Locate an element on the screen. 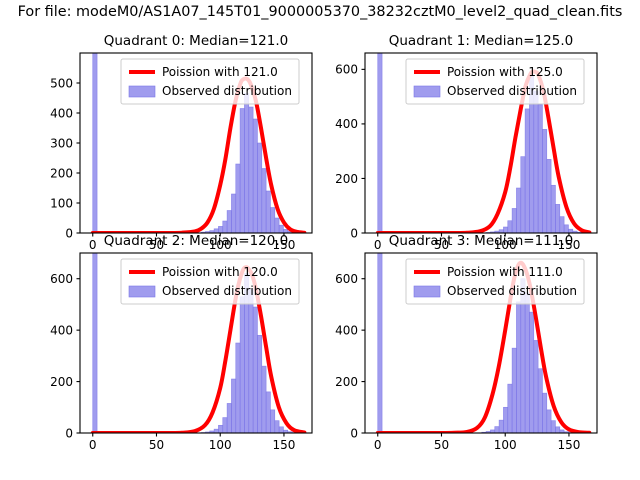 The image size is (640, 480). x-tick-label: 0 is located at coordinates (93, 445).